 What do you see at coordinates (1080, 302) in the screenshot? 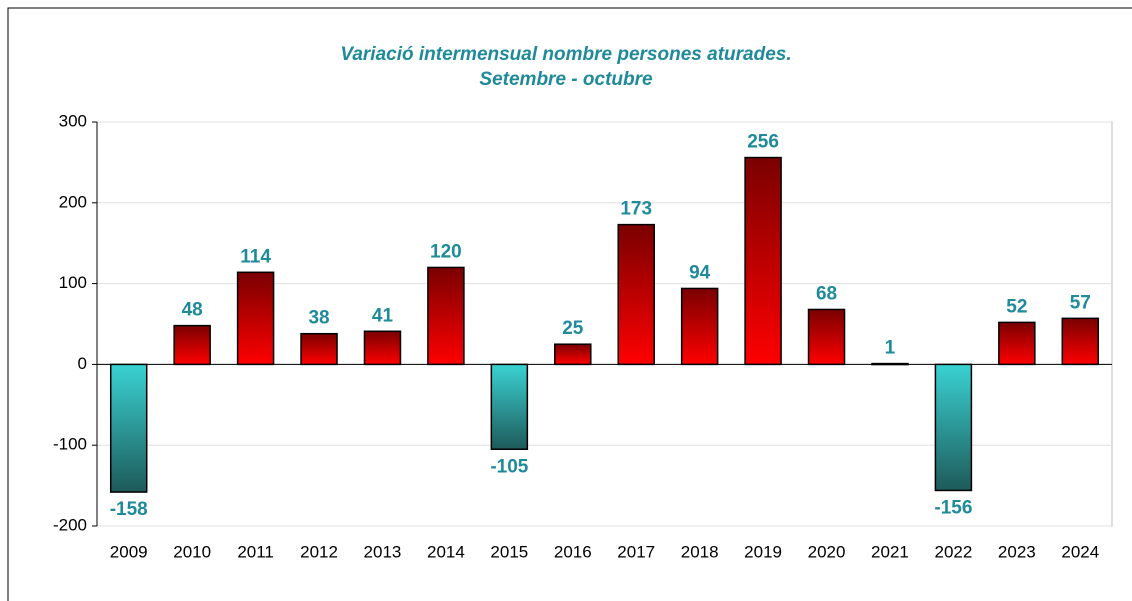
I see `value-label: 57` at bounding box center [1080, 302].